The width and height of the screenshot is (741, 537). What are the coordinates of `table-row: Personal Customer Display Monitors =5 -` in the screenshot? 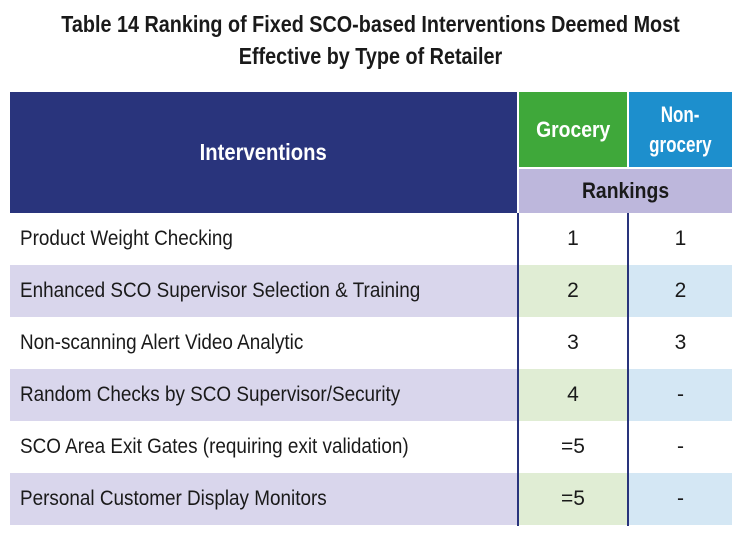 It's located at (371, 499).